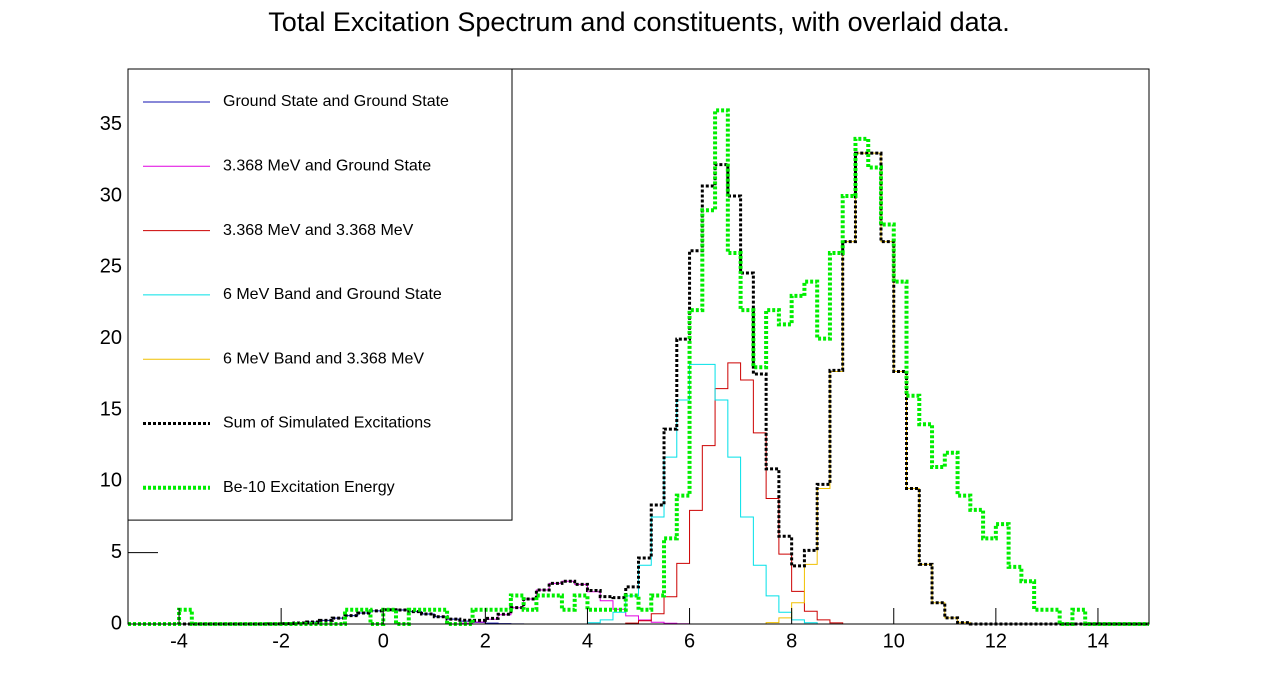 Image resolution: width=1278 pixels, height=699 pixels. I want to click on y-tick-label: 10, so click(111, 481).